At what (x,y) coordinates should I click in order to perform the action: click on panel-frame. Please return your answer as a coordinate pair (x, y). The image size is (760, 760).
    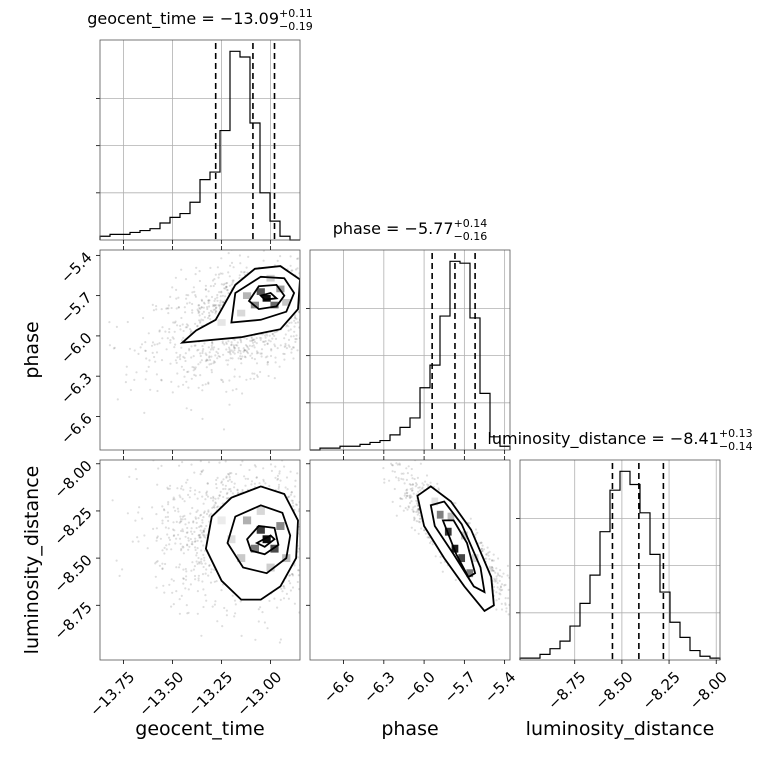
    Looking at the image, I should click on (200, 350).